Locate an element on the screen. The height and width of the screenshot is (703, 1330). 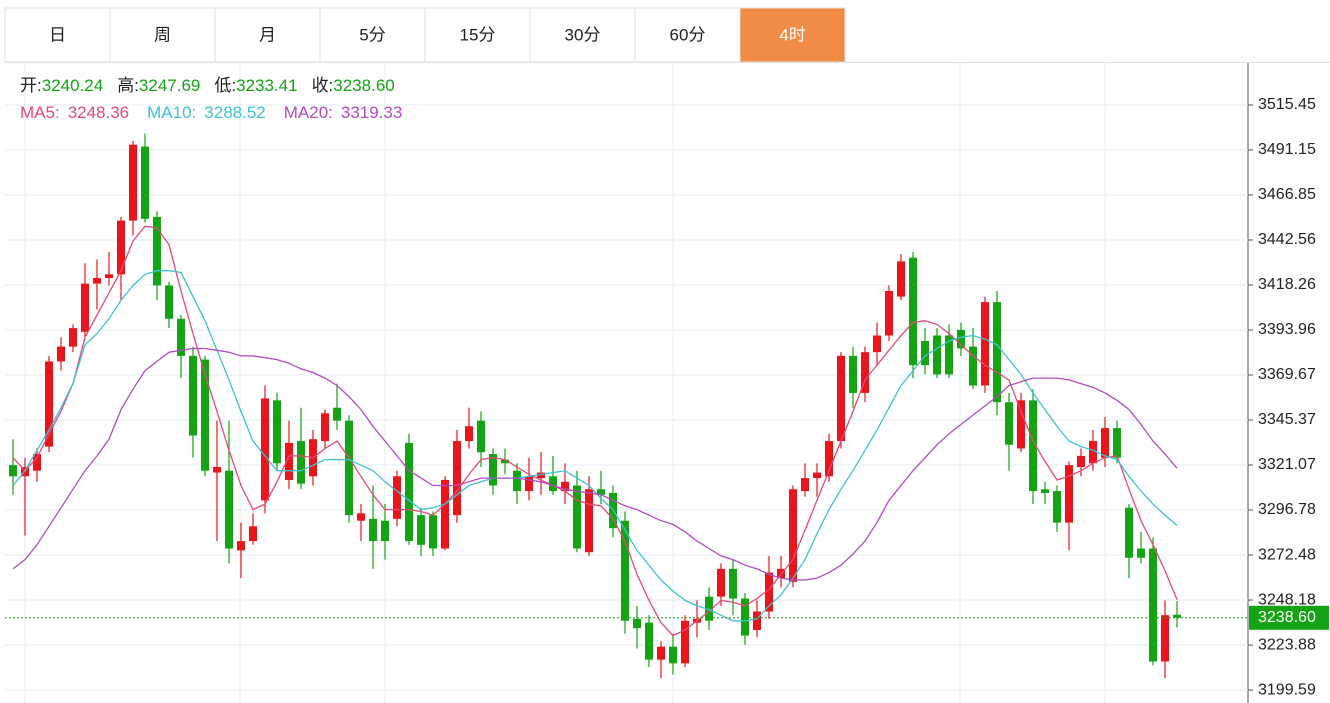
tab-label: 60分 is located at coordinates (688, 34).